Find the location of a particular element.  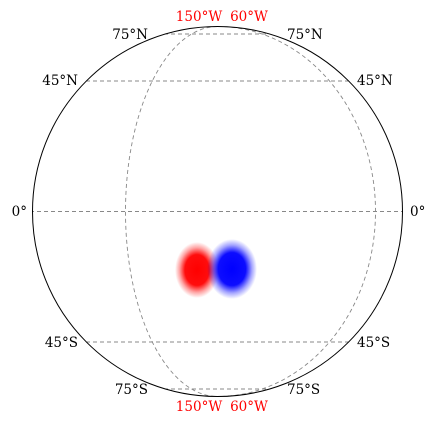

label-equator-right: 0° is located at coordinates (417, 212).